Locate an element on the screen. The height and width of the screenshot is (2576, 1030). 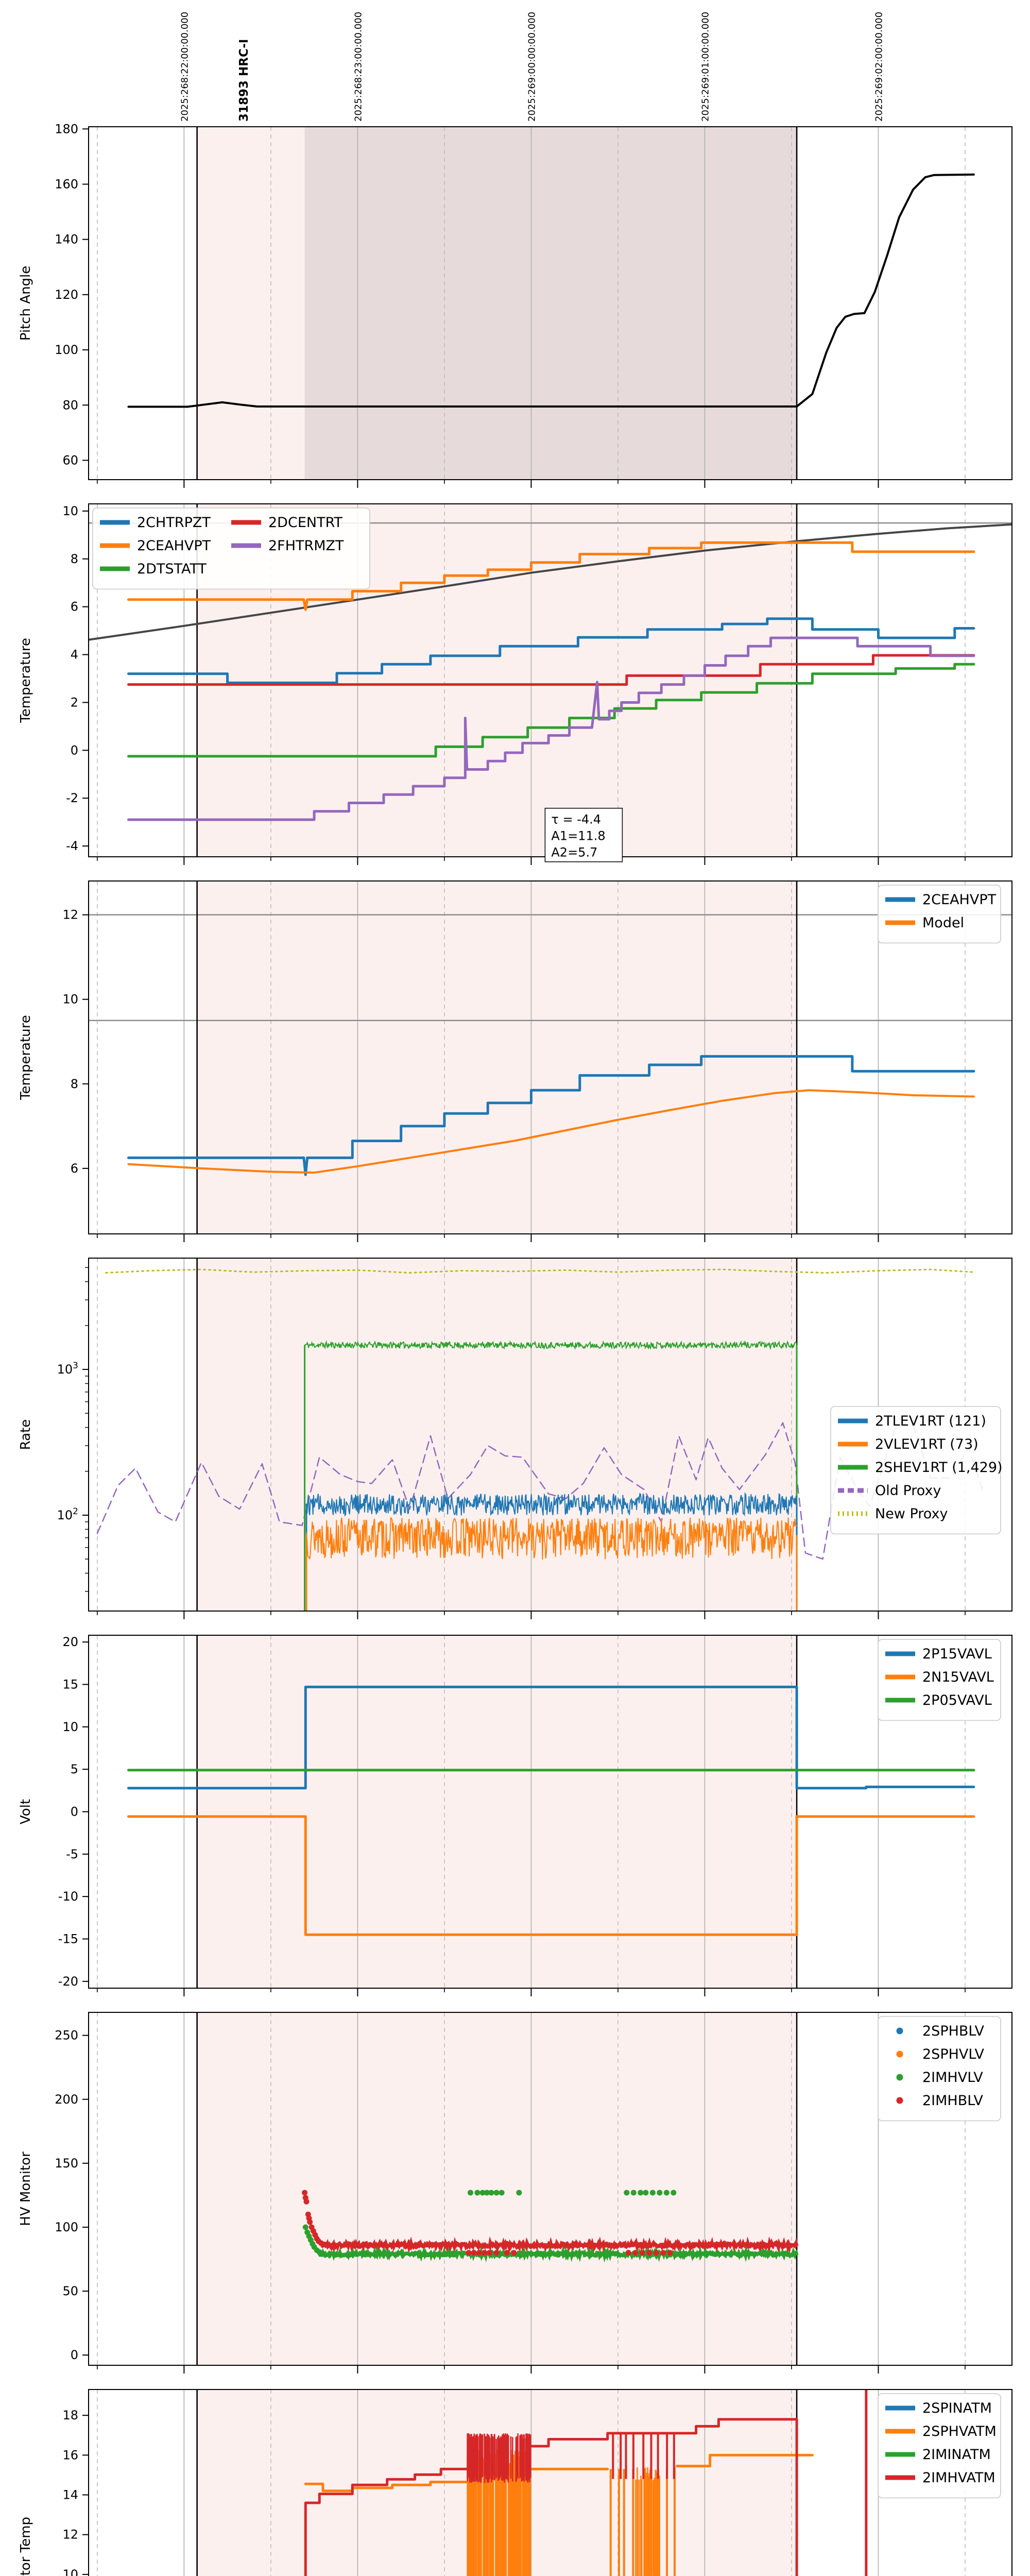
series-New Proxy is located at coordinates (540, 1271).